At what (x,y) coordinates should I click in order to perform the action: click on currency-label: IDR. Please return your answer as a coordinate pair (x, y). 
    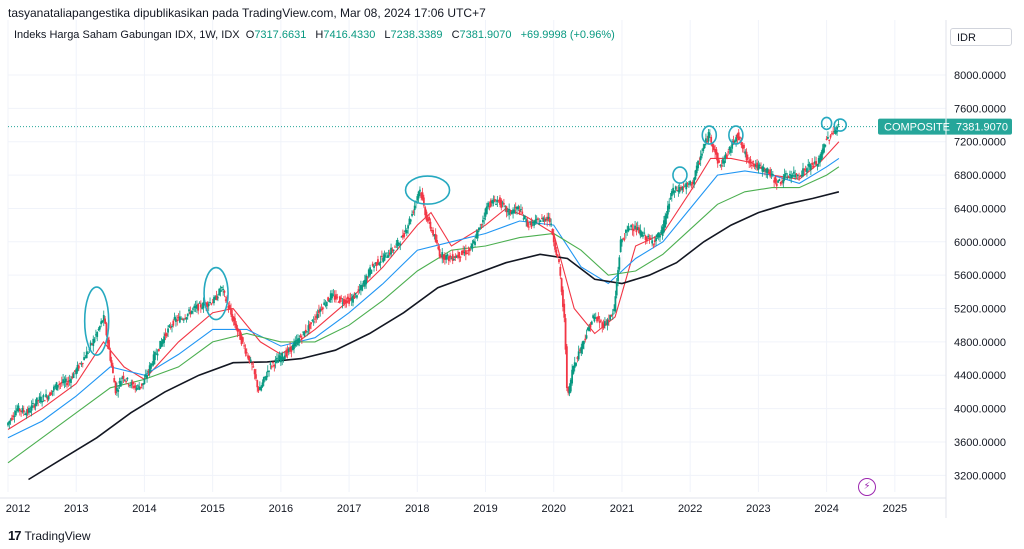
    Looking at the image, I should click on (981, 37).